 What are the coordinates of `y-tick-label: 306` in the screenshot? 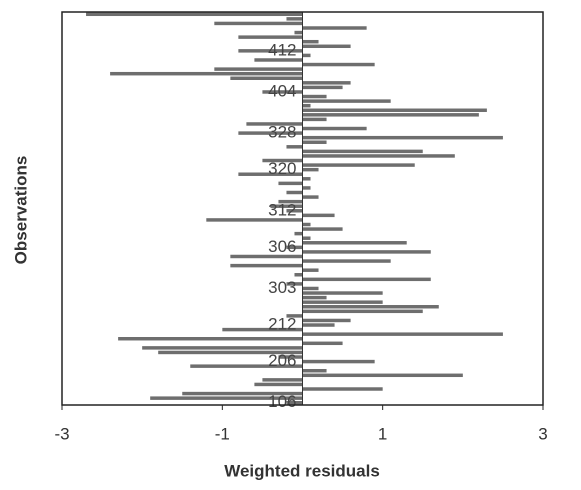 It's located at (282, 246).